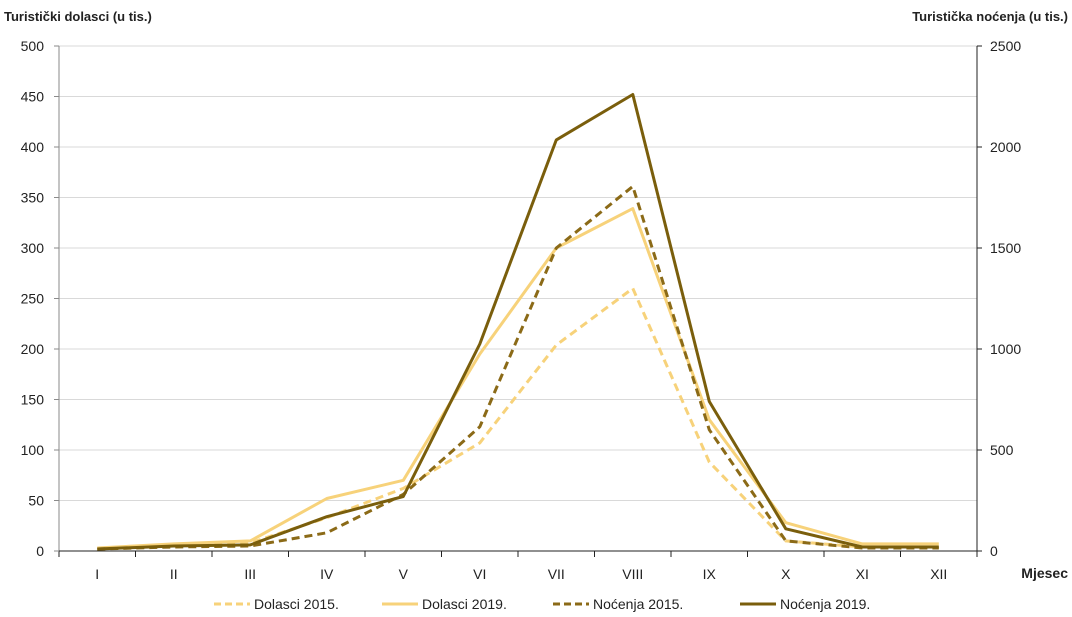  Describe the element at coordinates (33, 400) in the screenshot. I see `left-tick-label: 150` at that location.